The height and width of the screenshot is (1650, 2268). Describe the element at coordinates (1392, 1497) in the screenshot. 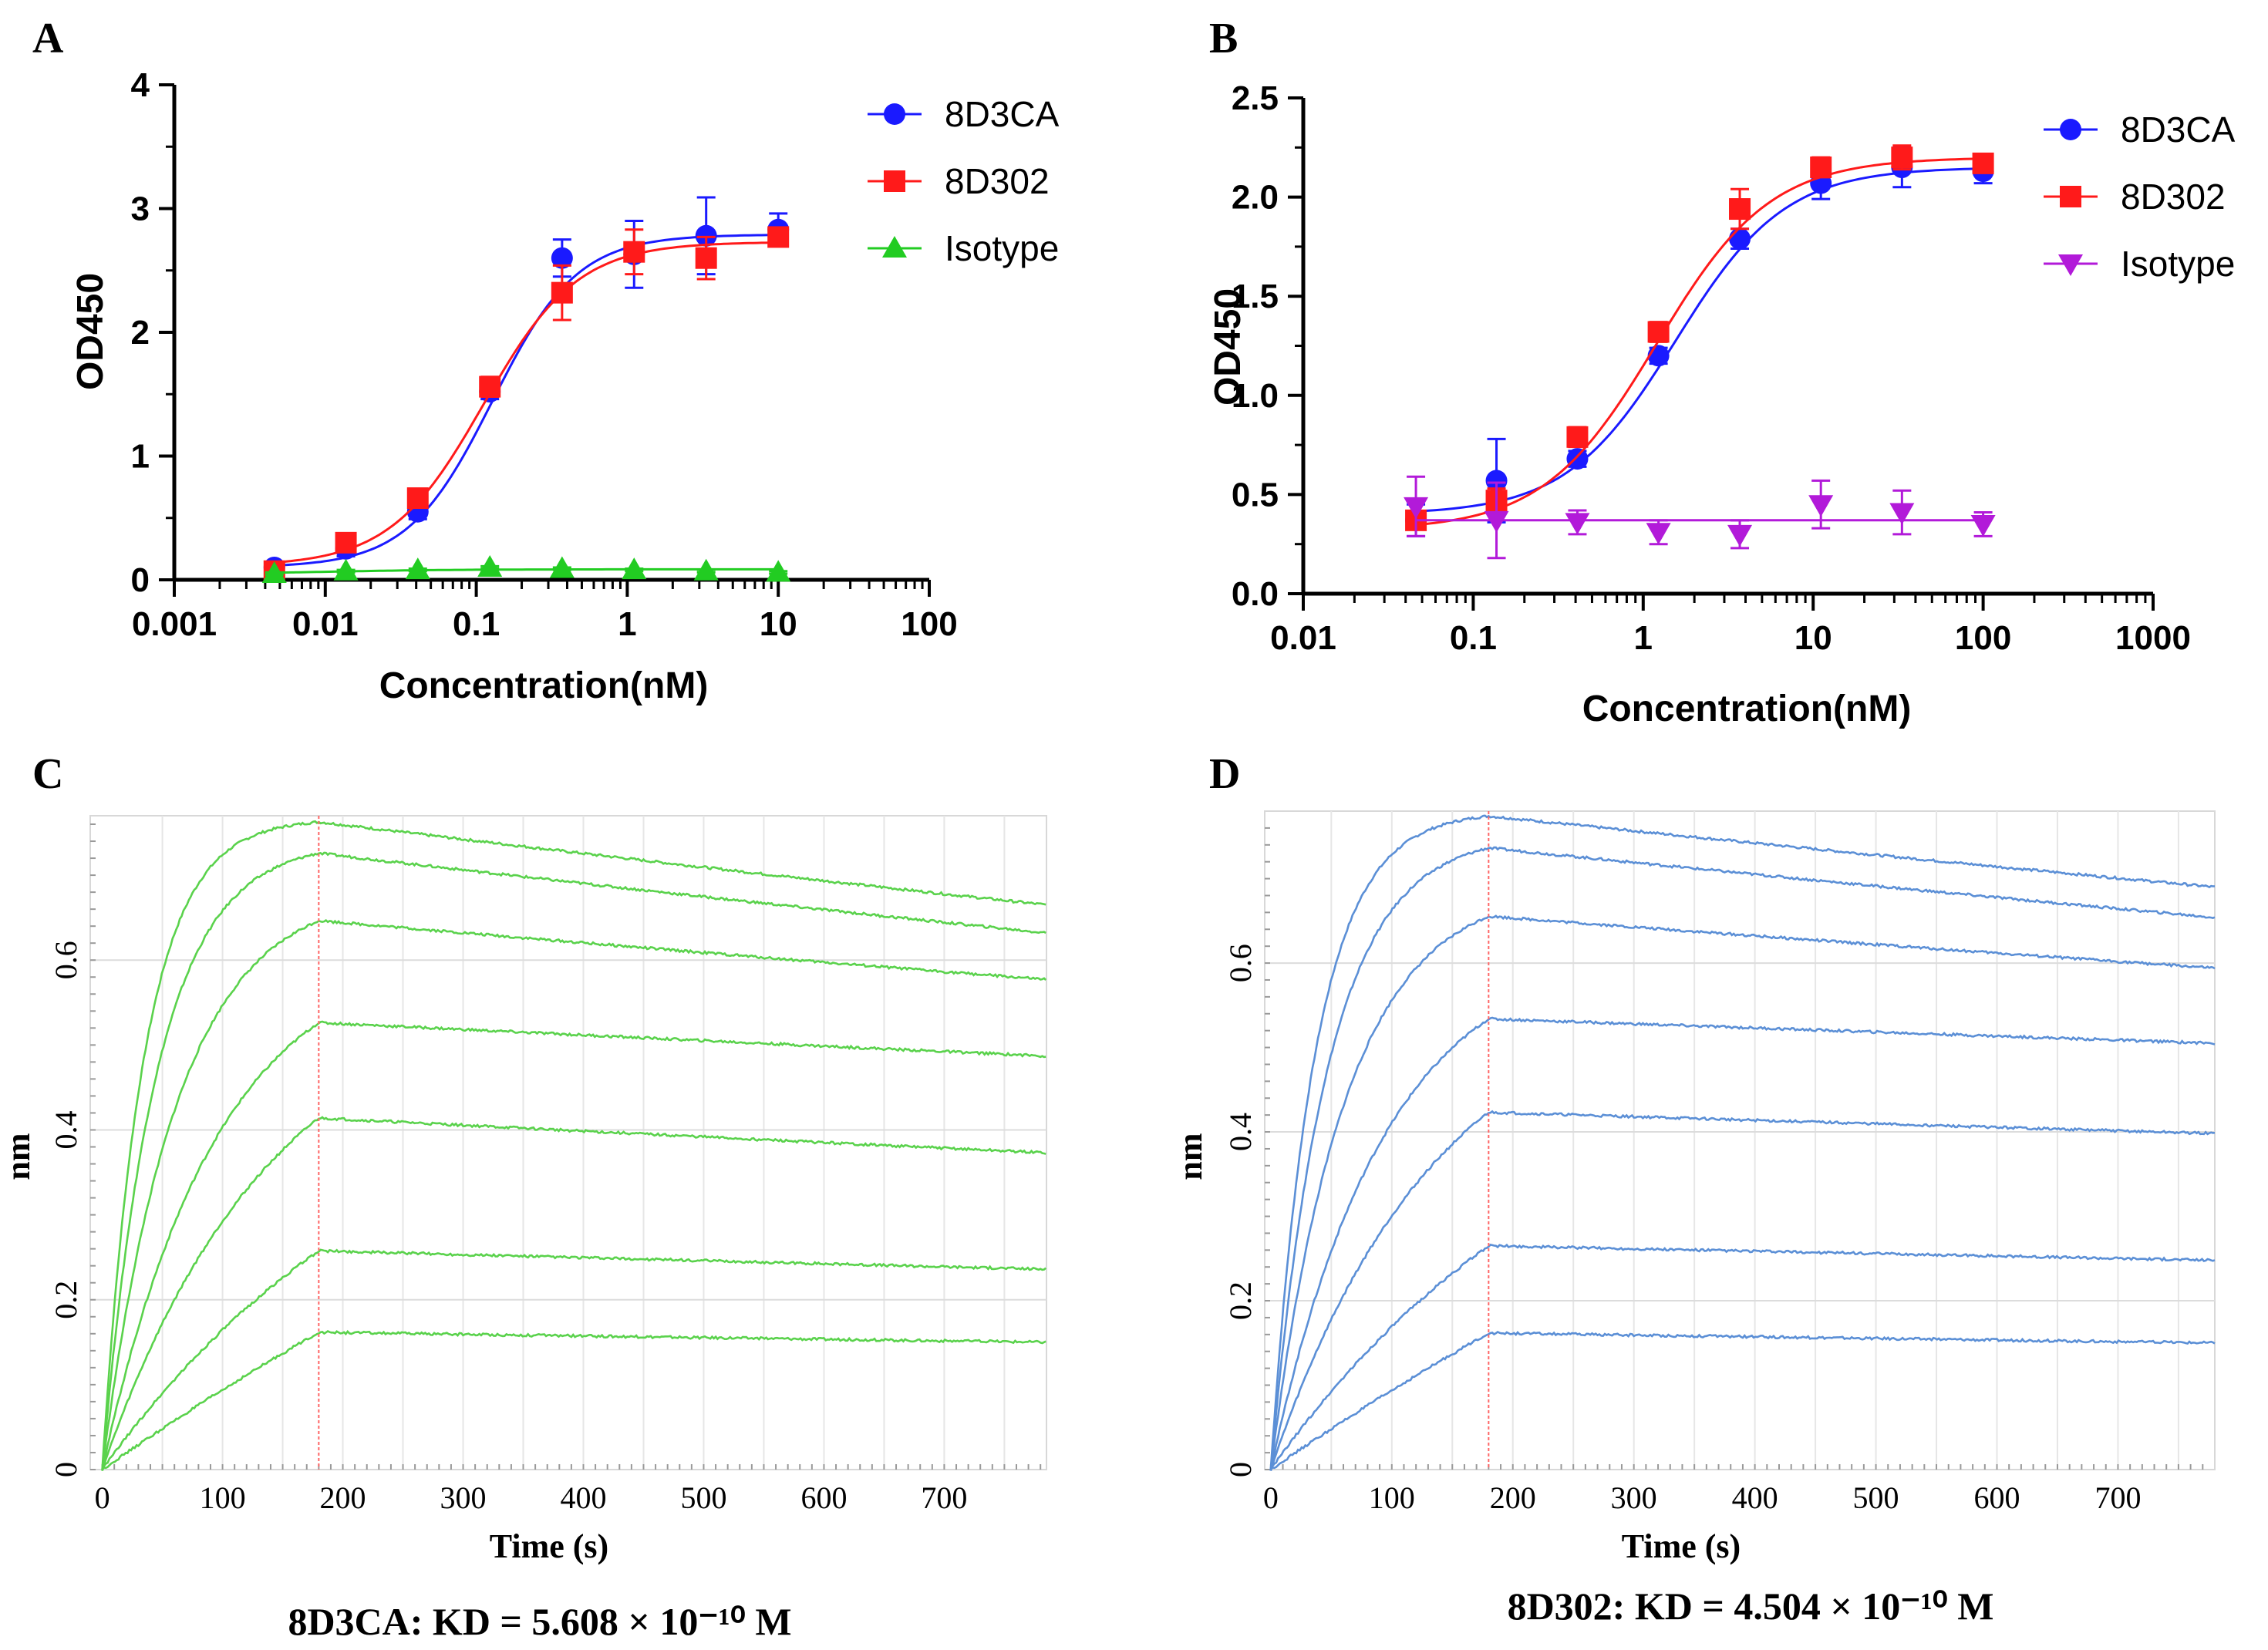

I see `panel-d-x-tick-label: 100` at that location.